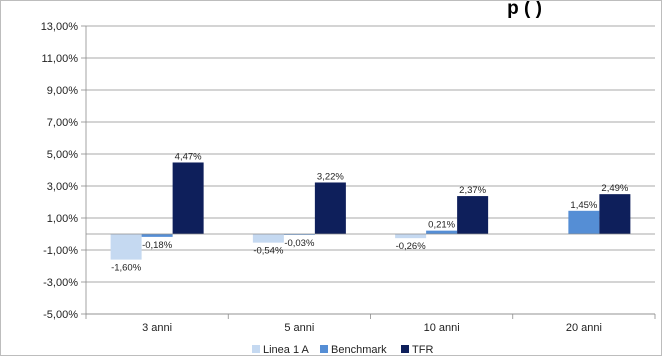  What do you see at coordinates (359, 350) in the screenshot?
I see `legend-label: Benchmark` at bounding box center [359, 350].